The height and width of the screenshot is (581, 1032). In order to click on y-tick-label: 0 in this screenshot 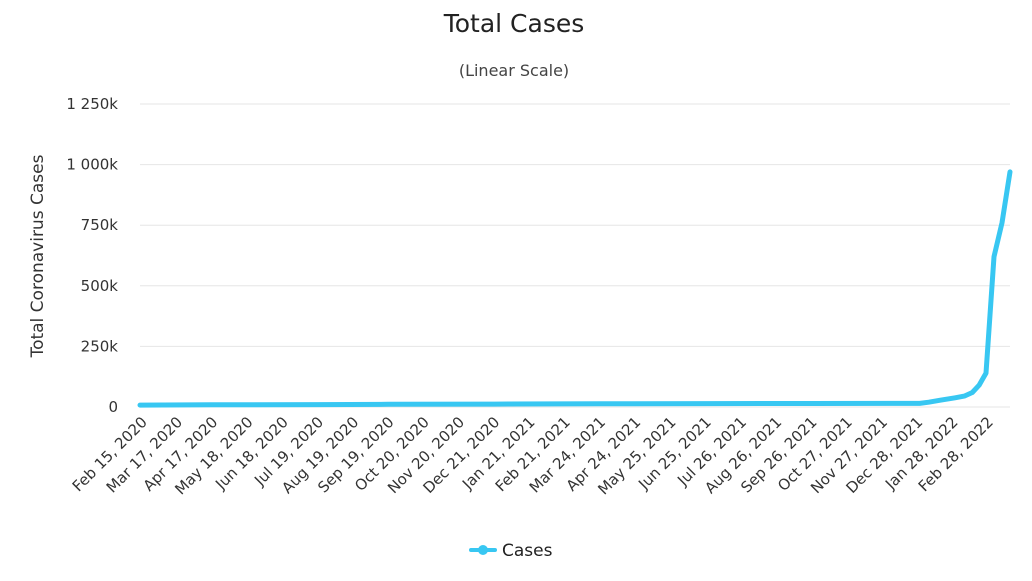, I will do `click(113, 407)`.